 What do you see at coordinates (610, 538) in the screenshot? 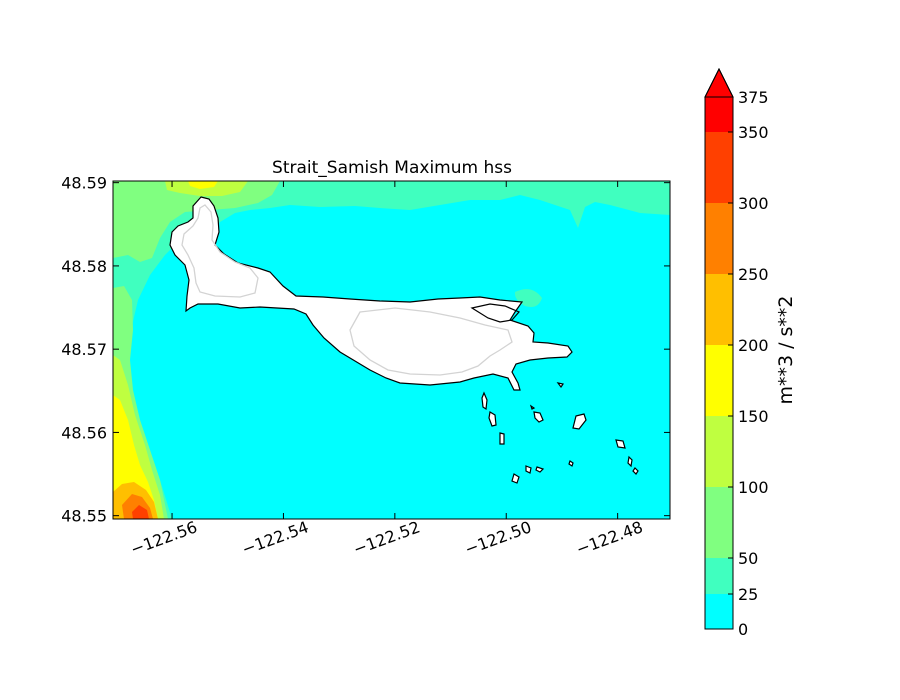
I see `x-tick-label: −122.48` at bounding box center [610, 538].